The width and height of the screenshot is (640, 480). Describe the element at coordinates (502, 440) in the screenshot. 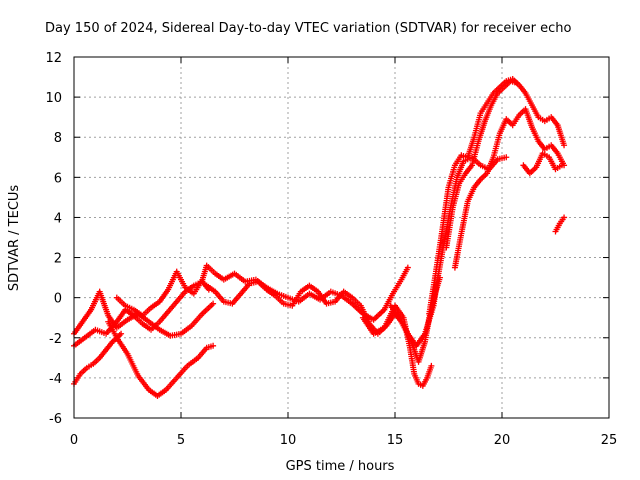

I see `x-tick-label: 20` at that location.